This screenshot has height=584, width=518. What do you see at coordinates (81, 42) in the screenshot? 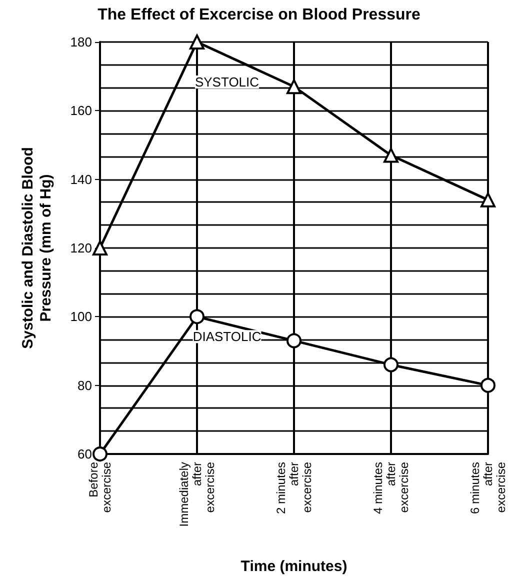
I see `y-tick-label: 180` at bounding box center [81, 42].